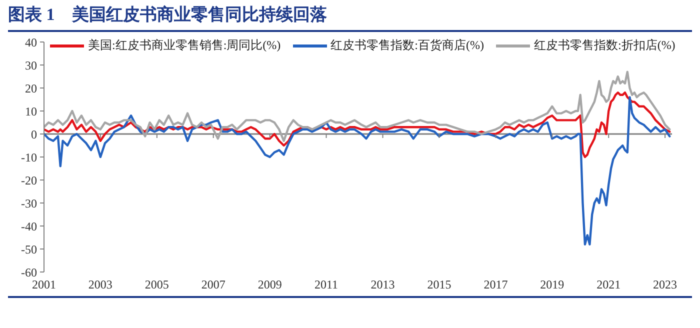 The image size is (700, 328). What do you see at coordinates (29, 249) in the screenshot?
I see `y-tick-label: -50` at bounding box center [29, 249].